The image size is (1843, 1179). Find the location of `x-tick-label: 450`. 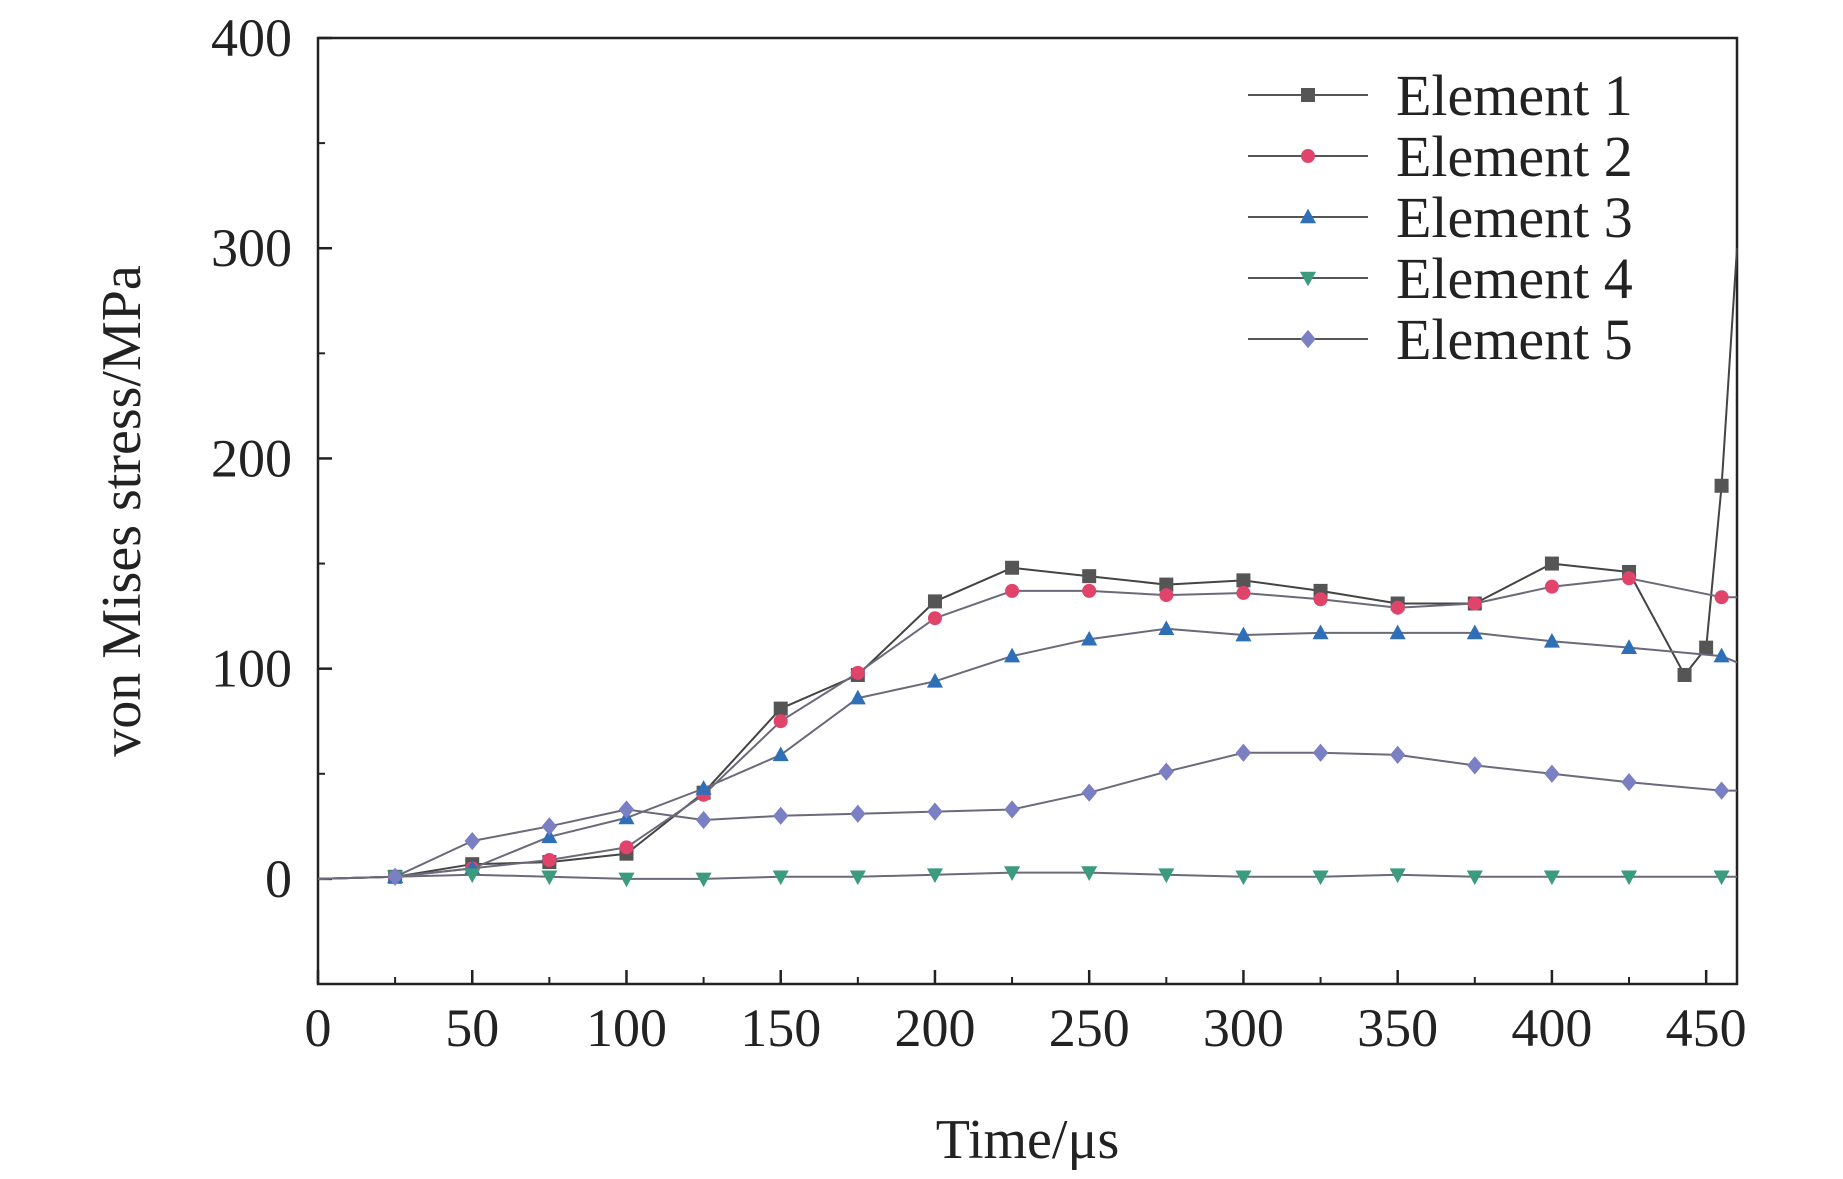

x-tick-label: 450 is located at coordinates (1706, 1028).